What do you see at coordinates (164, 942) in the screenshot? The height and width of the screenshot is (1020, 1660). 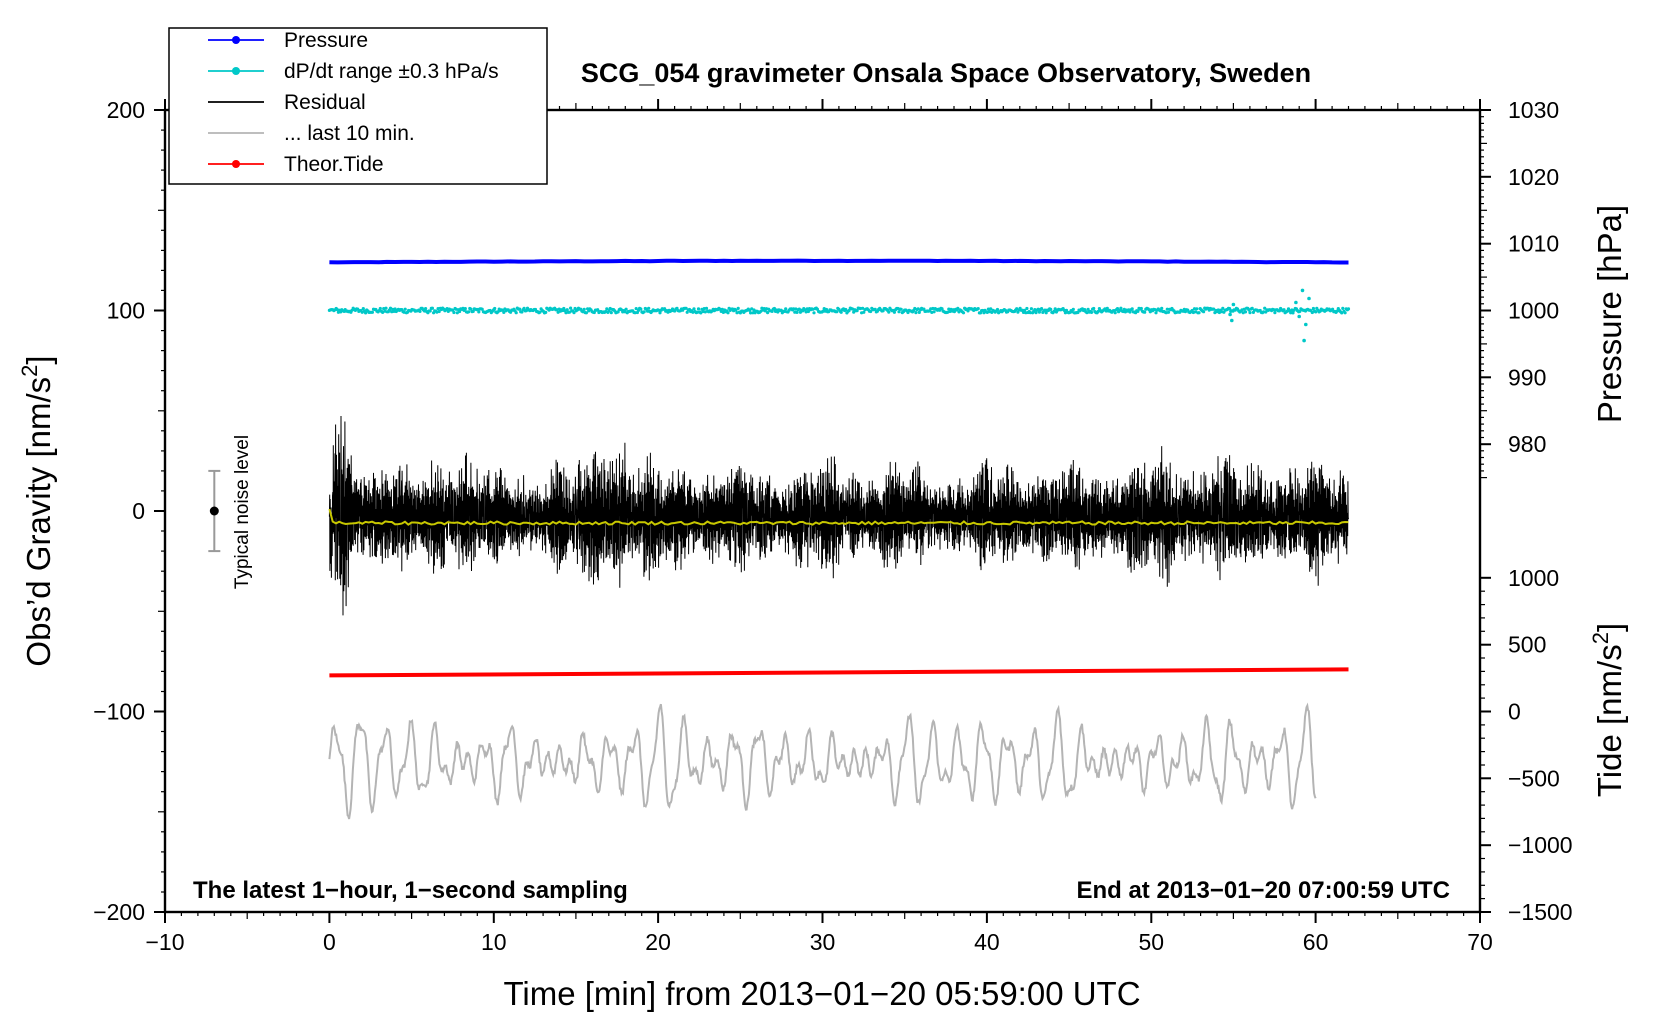 I see `x-tick-label: −10` at bounding box center [164, 942].